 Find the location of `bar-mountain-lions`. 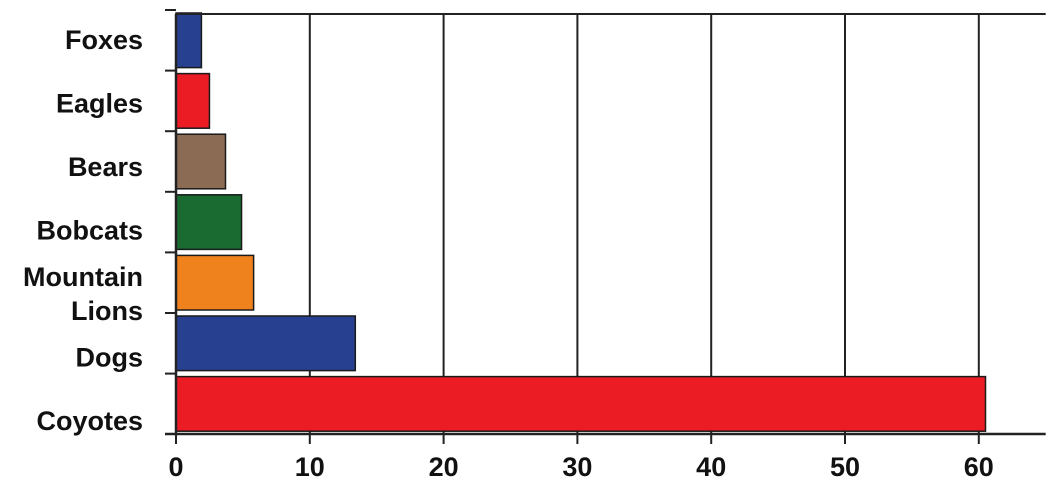

bar-mountain-lions is located at coordinates (215, 282).